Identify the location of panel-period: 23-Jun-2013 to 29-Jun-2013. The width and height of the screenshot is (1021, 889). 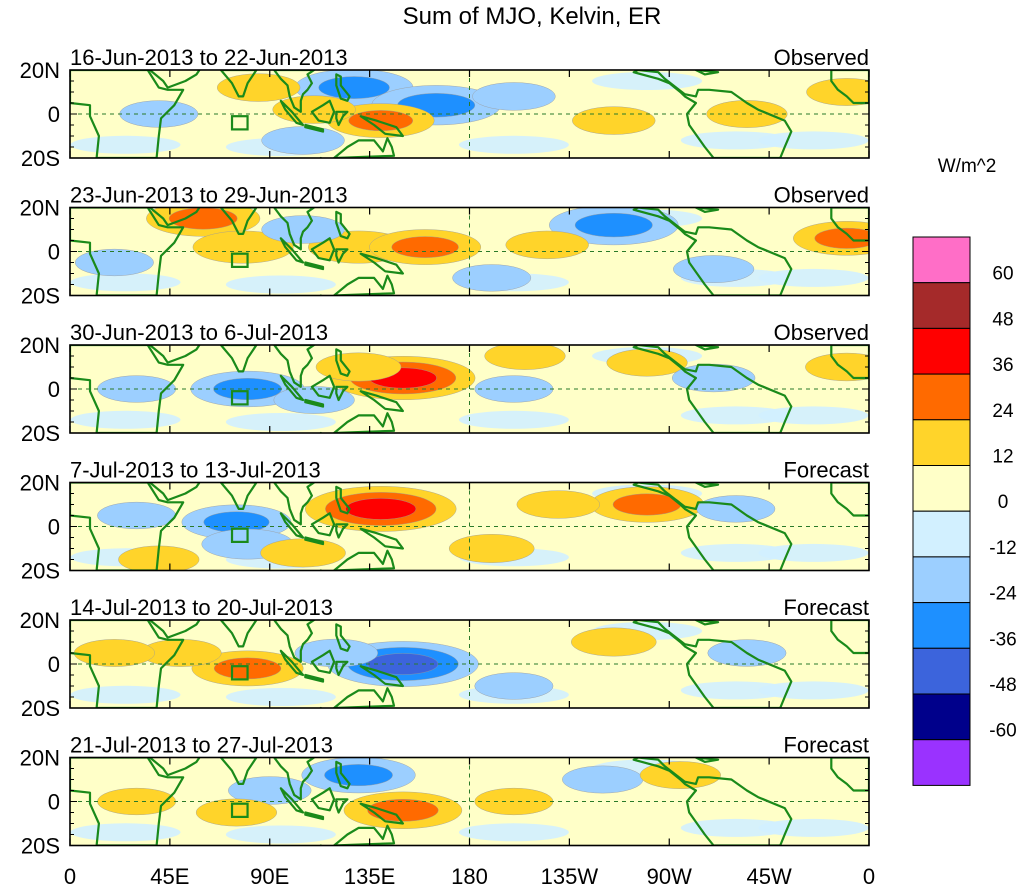
(209, 195).